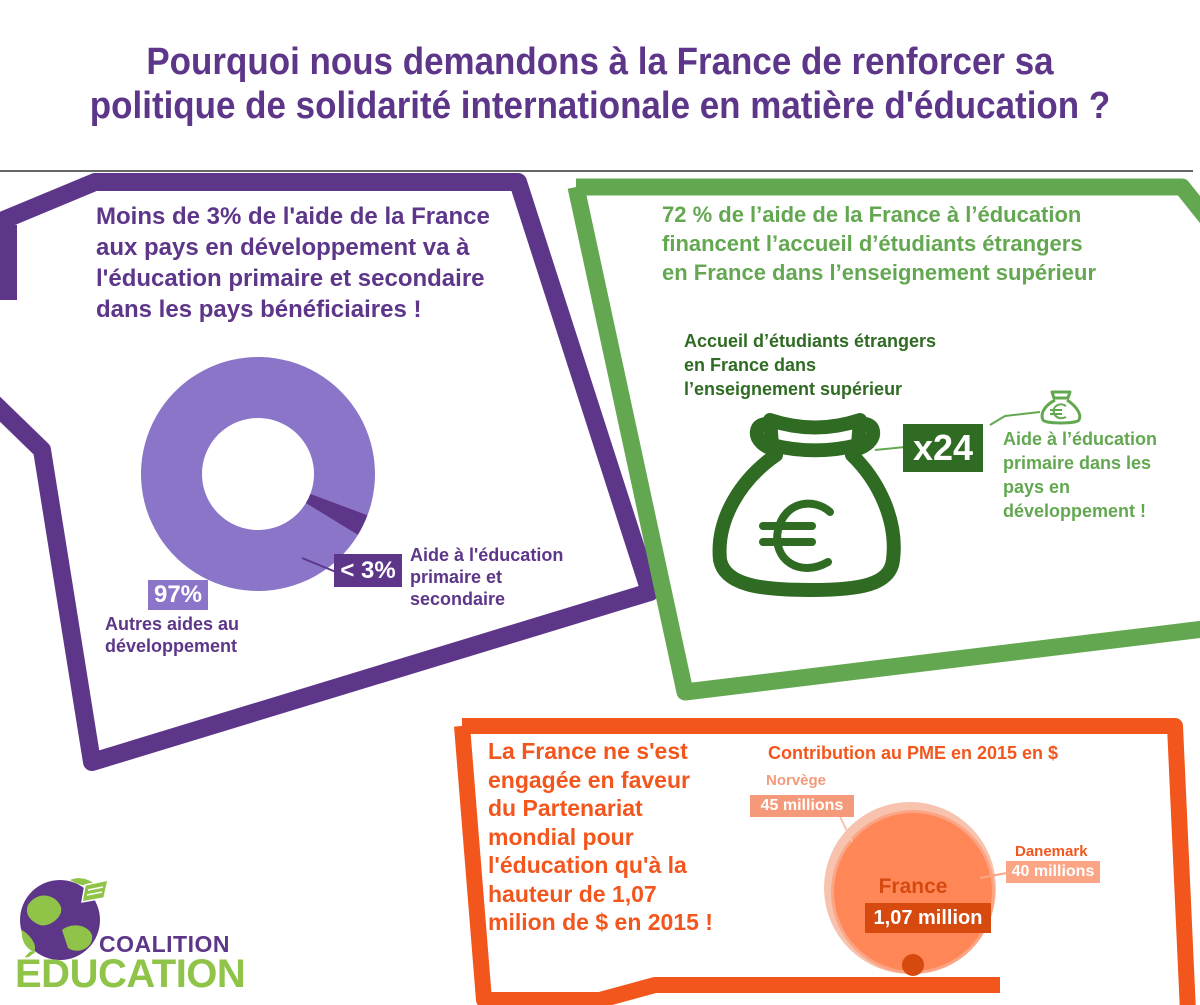 The width and height of the screenshot is (1200, 1005). Describe the element at coordinates (913, 886) in the screenshot. I see `france-name: France` at that location.